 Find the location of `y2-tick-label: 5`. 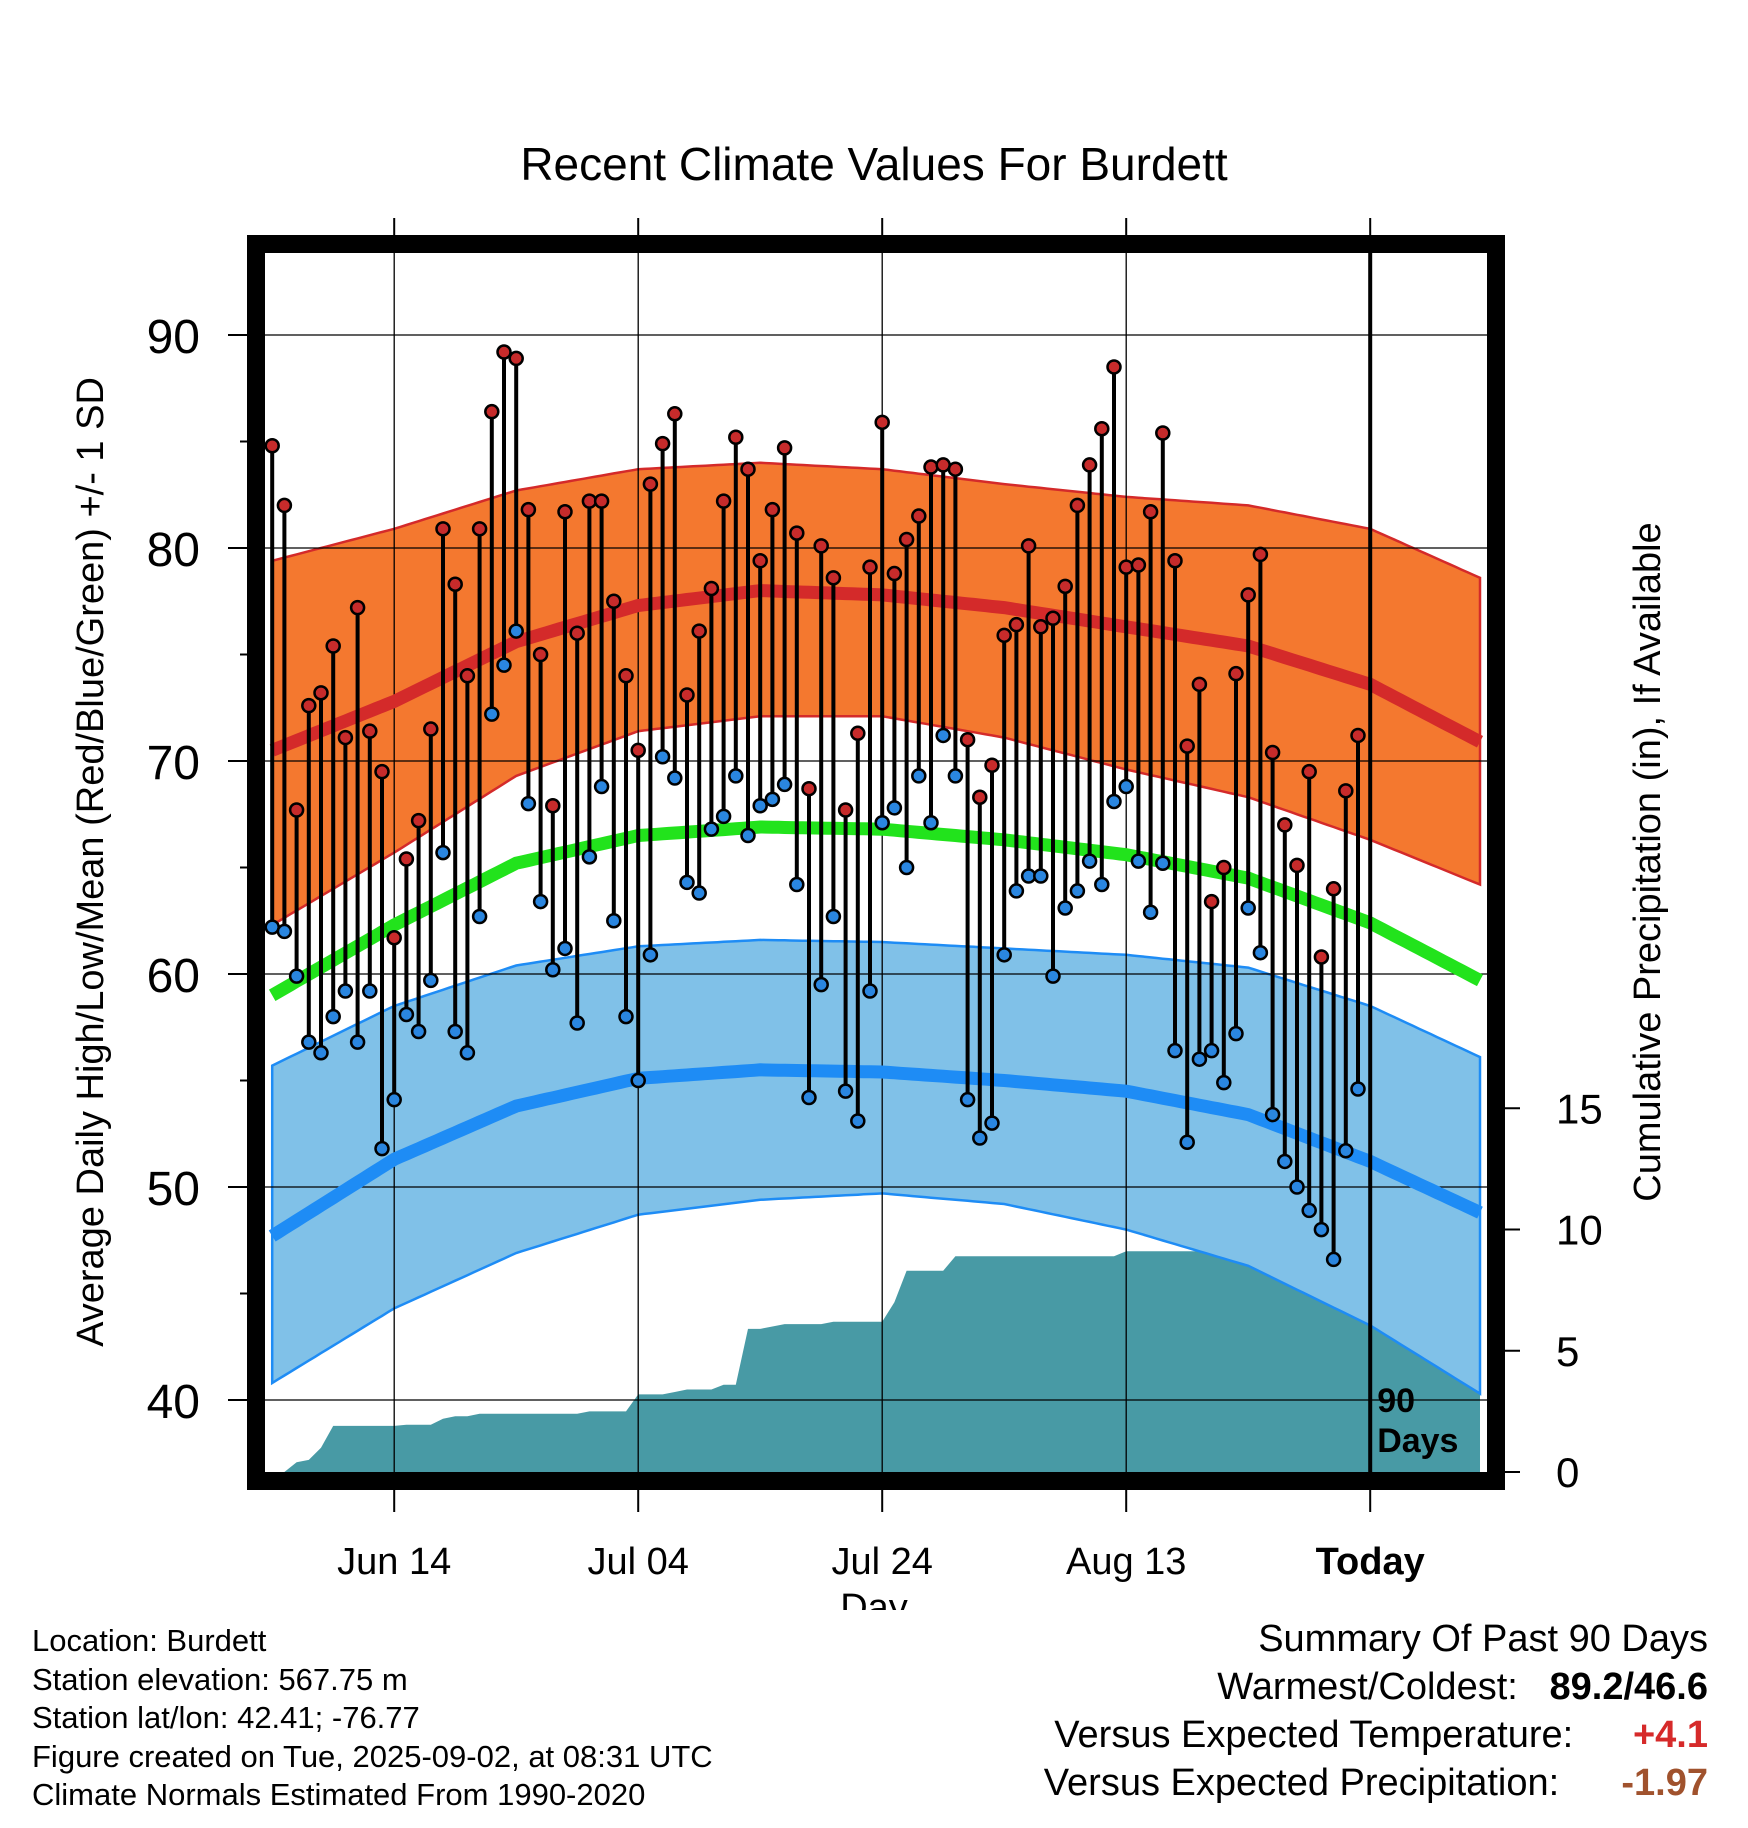

y2-tick-label: 5 is located at coordinates (1567, 1351).